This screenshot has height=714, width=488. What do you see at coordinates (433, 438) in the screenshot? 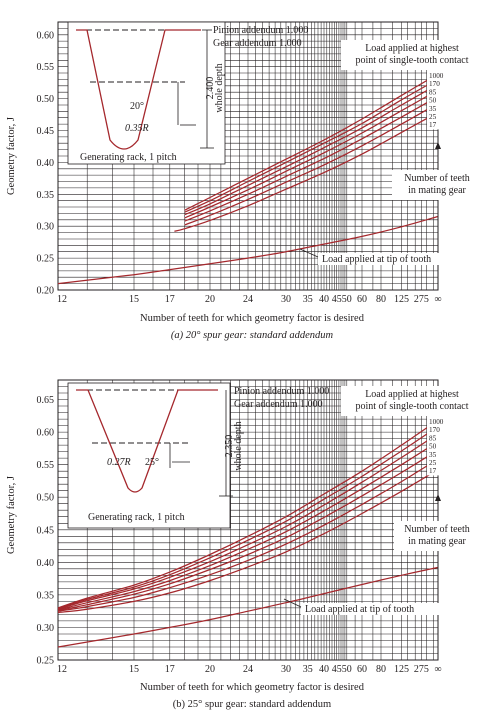
I see `series-label: 85` at bounding box center [433, 438].